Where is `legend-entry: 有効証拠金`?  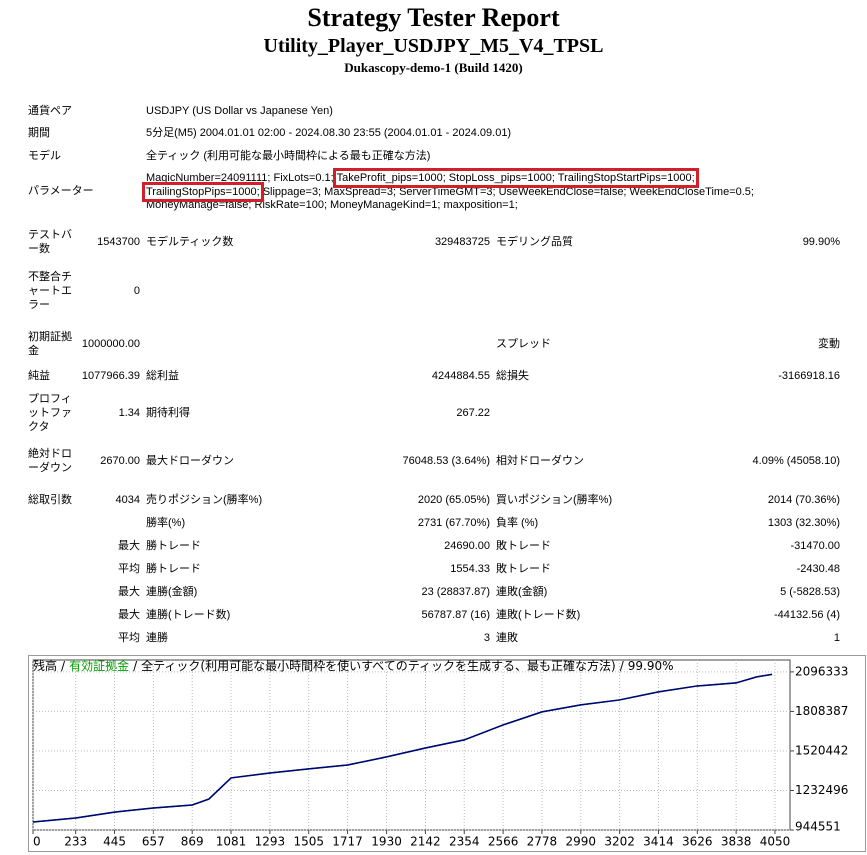
legend-entry: 有効証拠金 is located at coordinates (99, 665).